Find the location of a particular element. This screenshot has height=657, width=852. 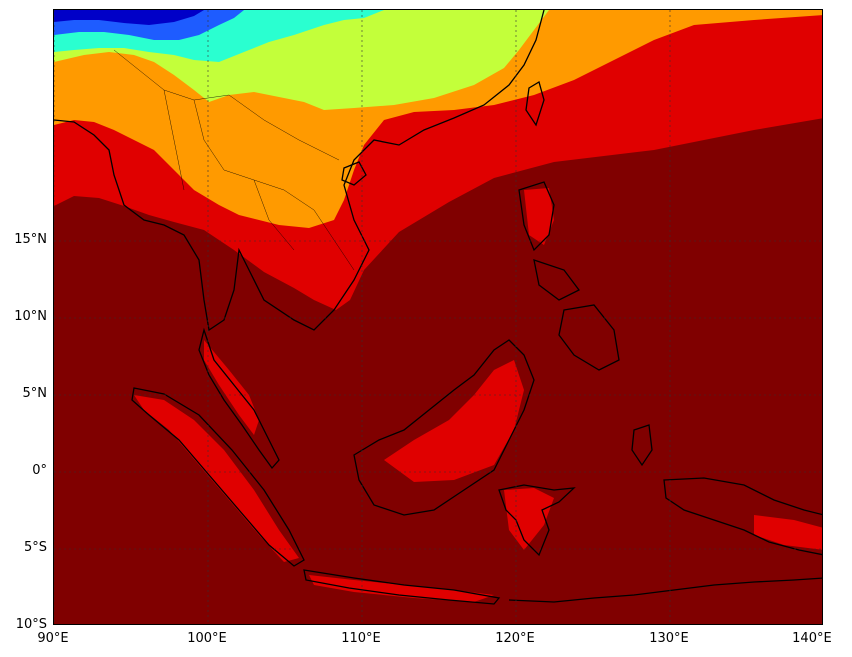

coastline-luzon is located at coordinates (536, 216).